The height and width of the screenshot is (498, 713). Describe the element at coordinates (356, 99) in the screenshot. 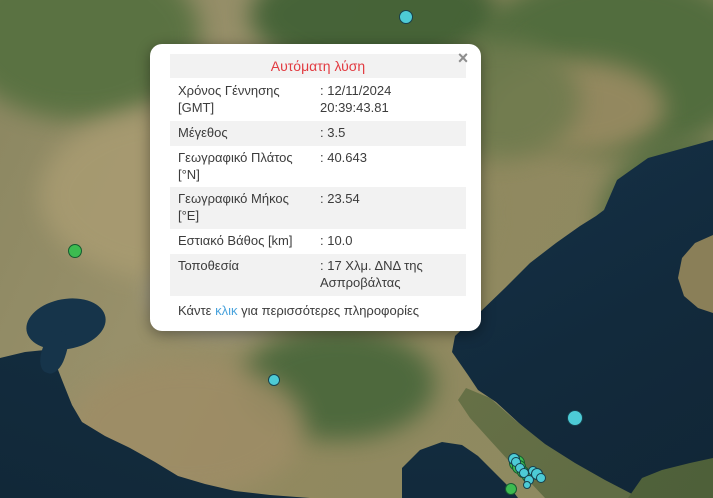

I see `row-value: : 12/11/2024 20:39:43.81` at that location.